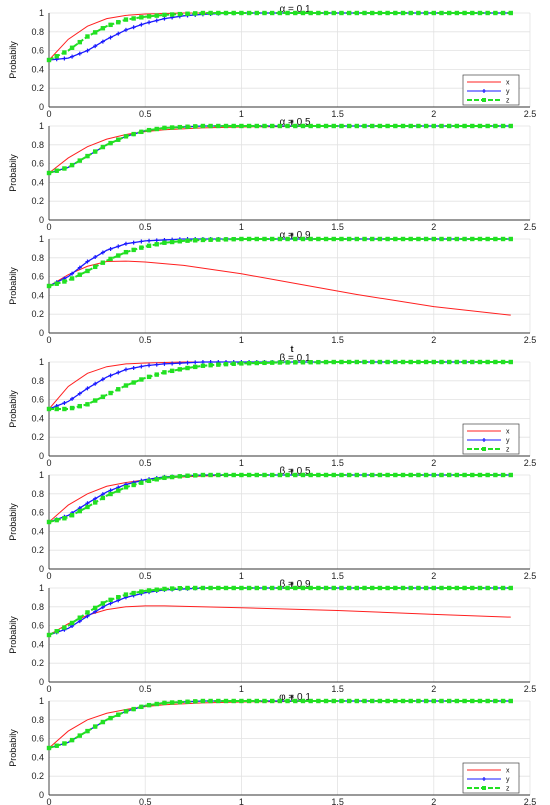 The image size is (550, 805). Describe the element at coordinates (530, 340) in the screenshot. I see `x-tick-label: 2.5` at that location.